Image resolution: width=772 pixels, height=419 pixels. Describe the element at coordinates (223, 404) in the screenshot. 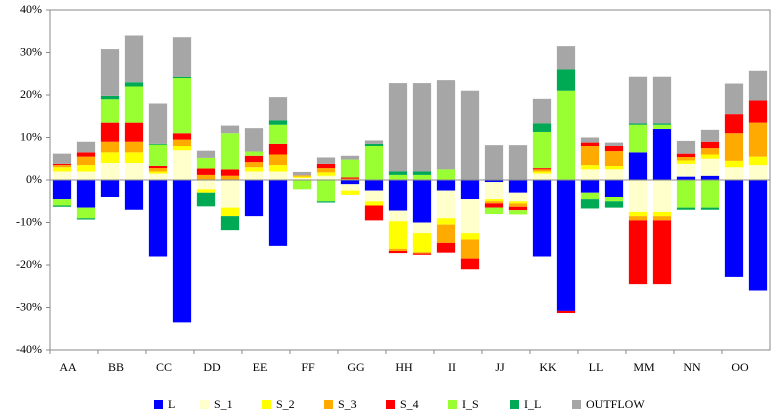

I see `legend-label: S_1` at that location.